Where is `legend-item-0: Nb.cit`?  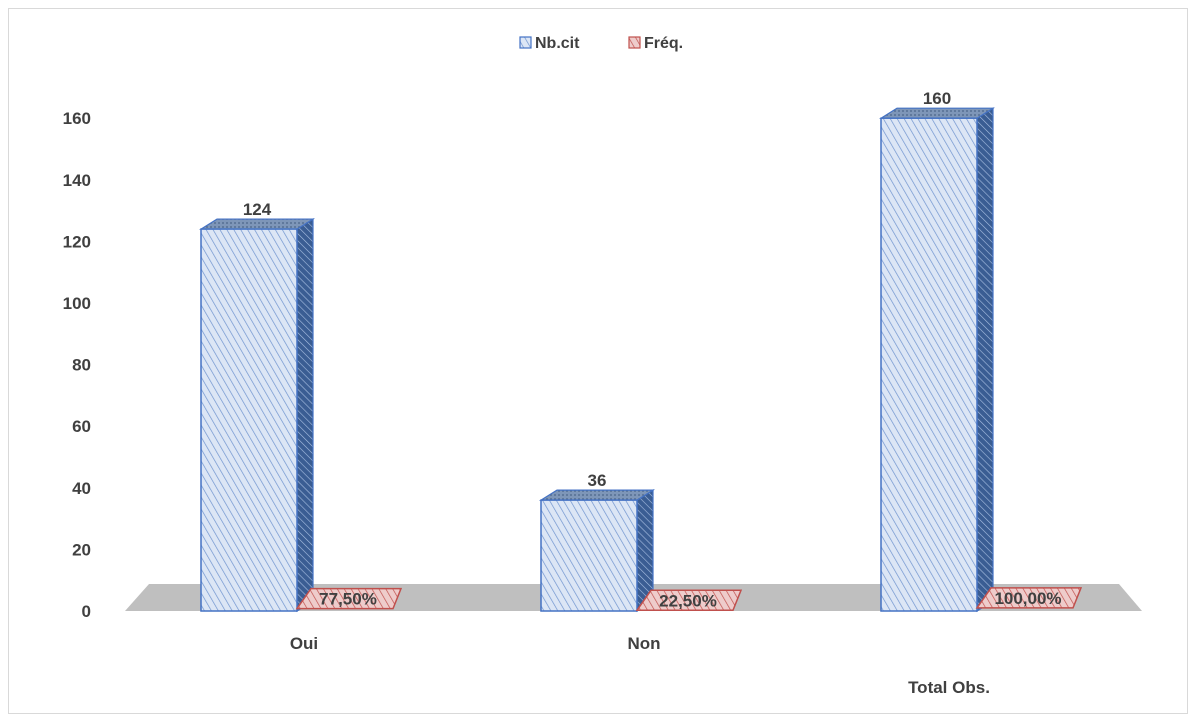
legend-item-0: Nb.cit is located at coordinates (549, 43).